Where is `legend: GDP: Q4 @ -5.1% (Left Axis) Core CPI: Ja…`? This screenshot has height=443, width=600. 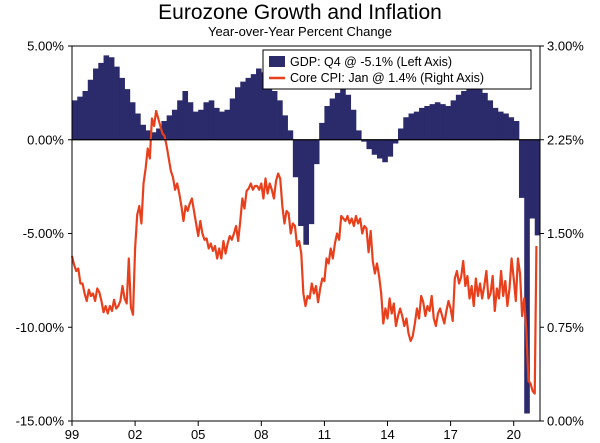 legend: GDP: Q4 @ -5.1% (Left Axis) Core CPI: Ja… is located at coordinates (397, 69).